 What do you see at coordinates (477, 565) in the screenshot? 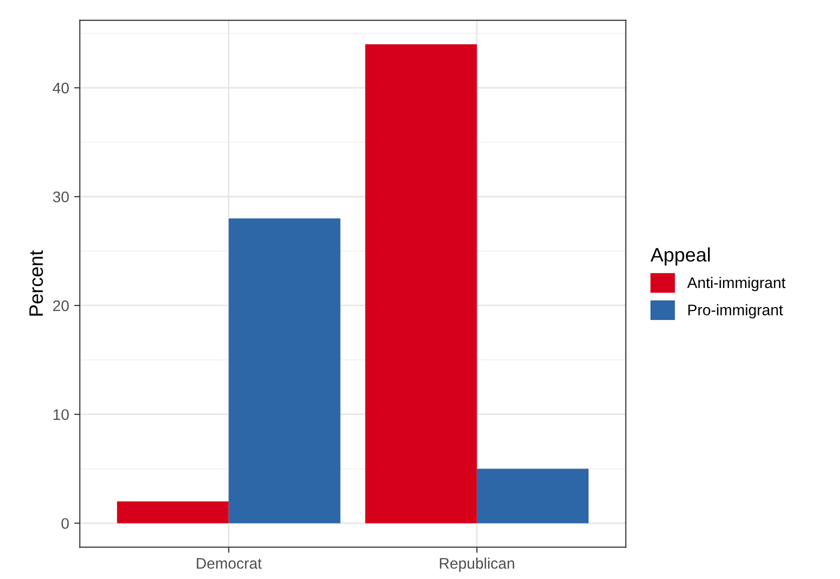
I see `x-tick-label: Republican` at bounding box center [477, 565].